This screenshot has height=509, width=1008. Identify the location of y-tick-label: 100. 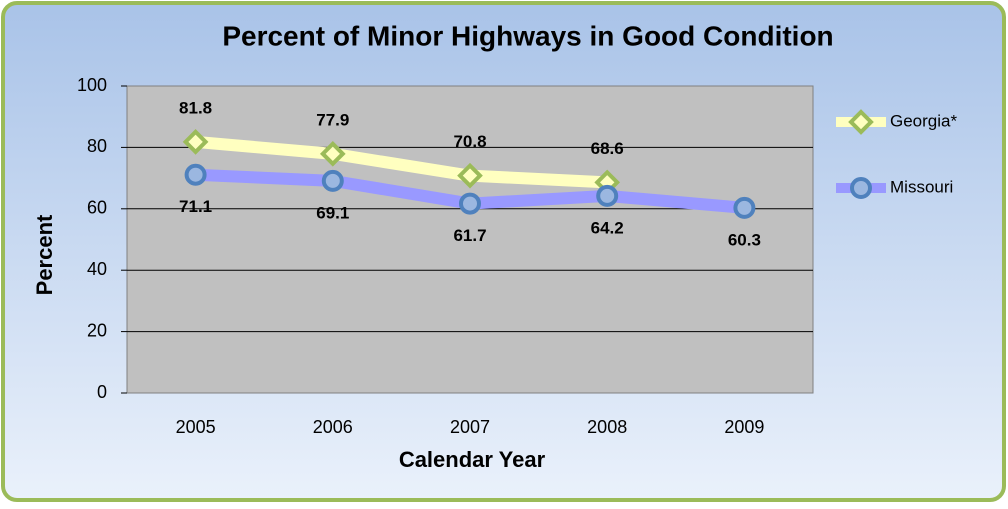
(92, 85).